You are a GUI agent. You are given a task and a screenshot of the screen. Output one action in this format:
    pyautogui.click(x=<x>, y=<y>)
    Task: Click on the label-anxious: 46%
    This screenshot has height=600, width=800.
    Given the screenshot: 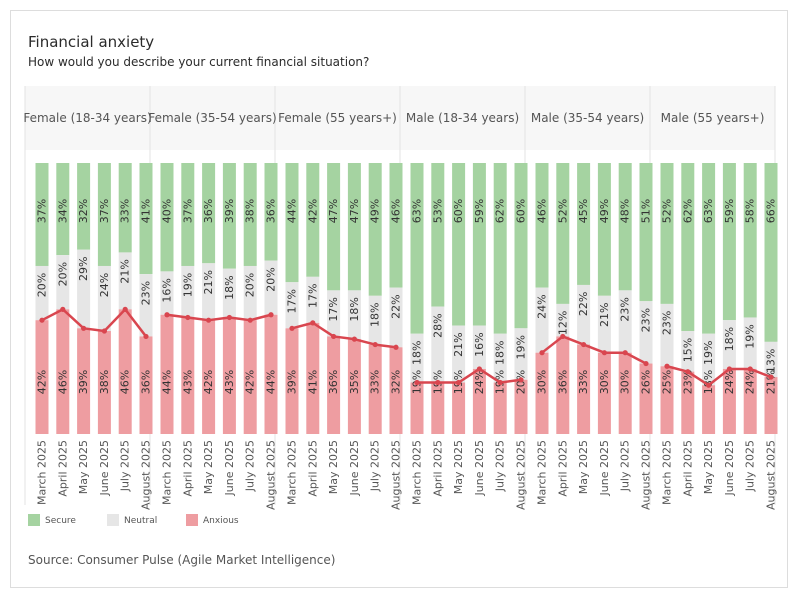 What is the action you would take?
    pyautogui.click(x=62, y=382)
    